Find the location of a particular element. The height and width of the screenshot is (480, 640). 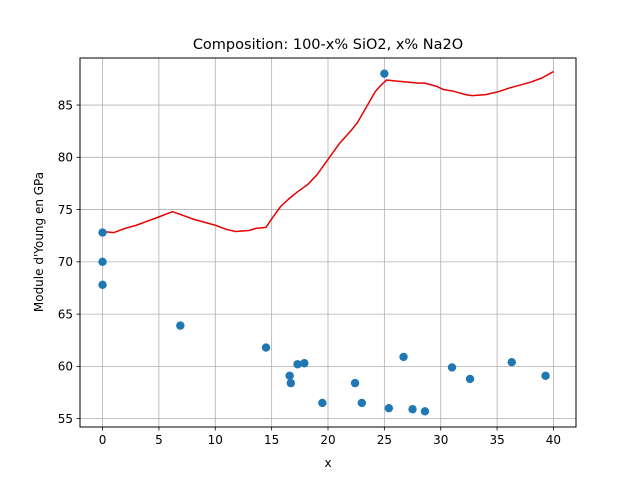

x-tick-label: 35 is located at coordinates (496, 440).